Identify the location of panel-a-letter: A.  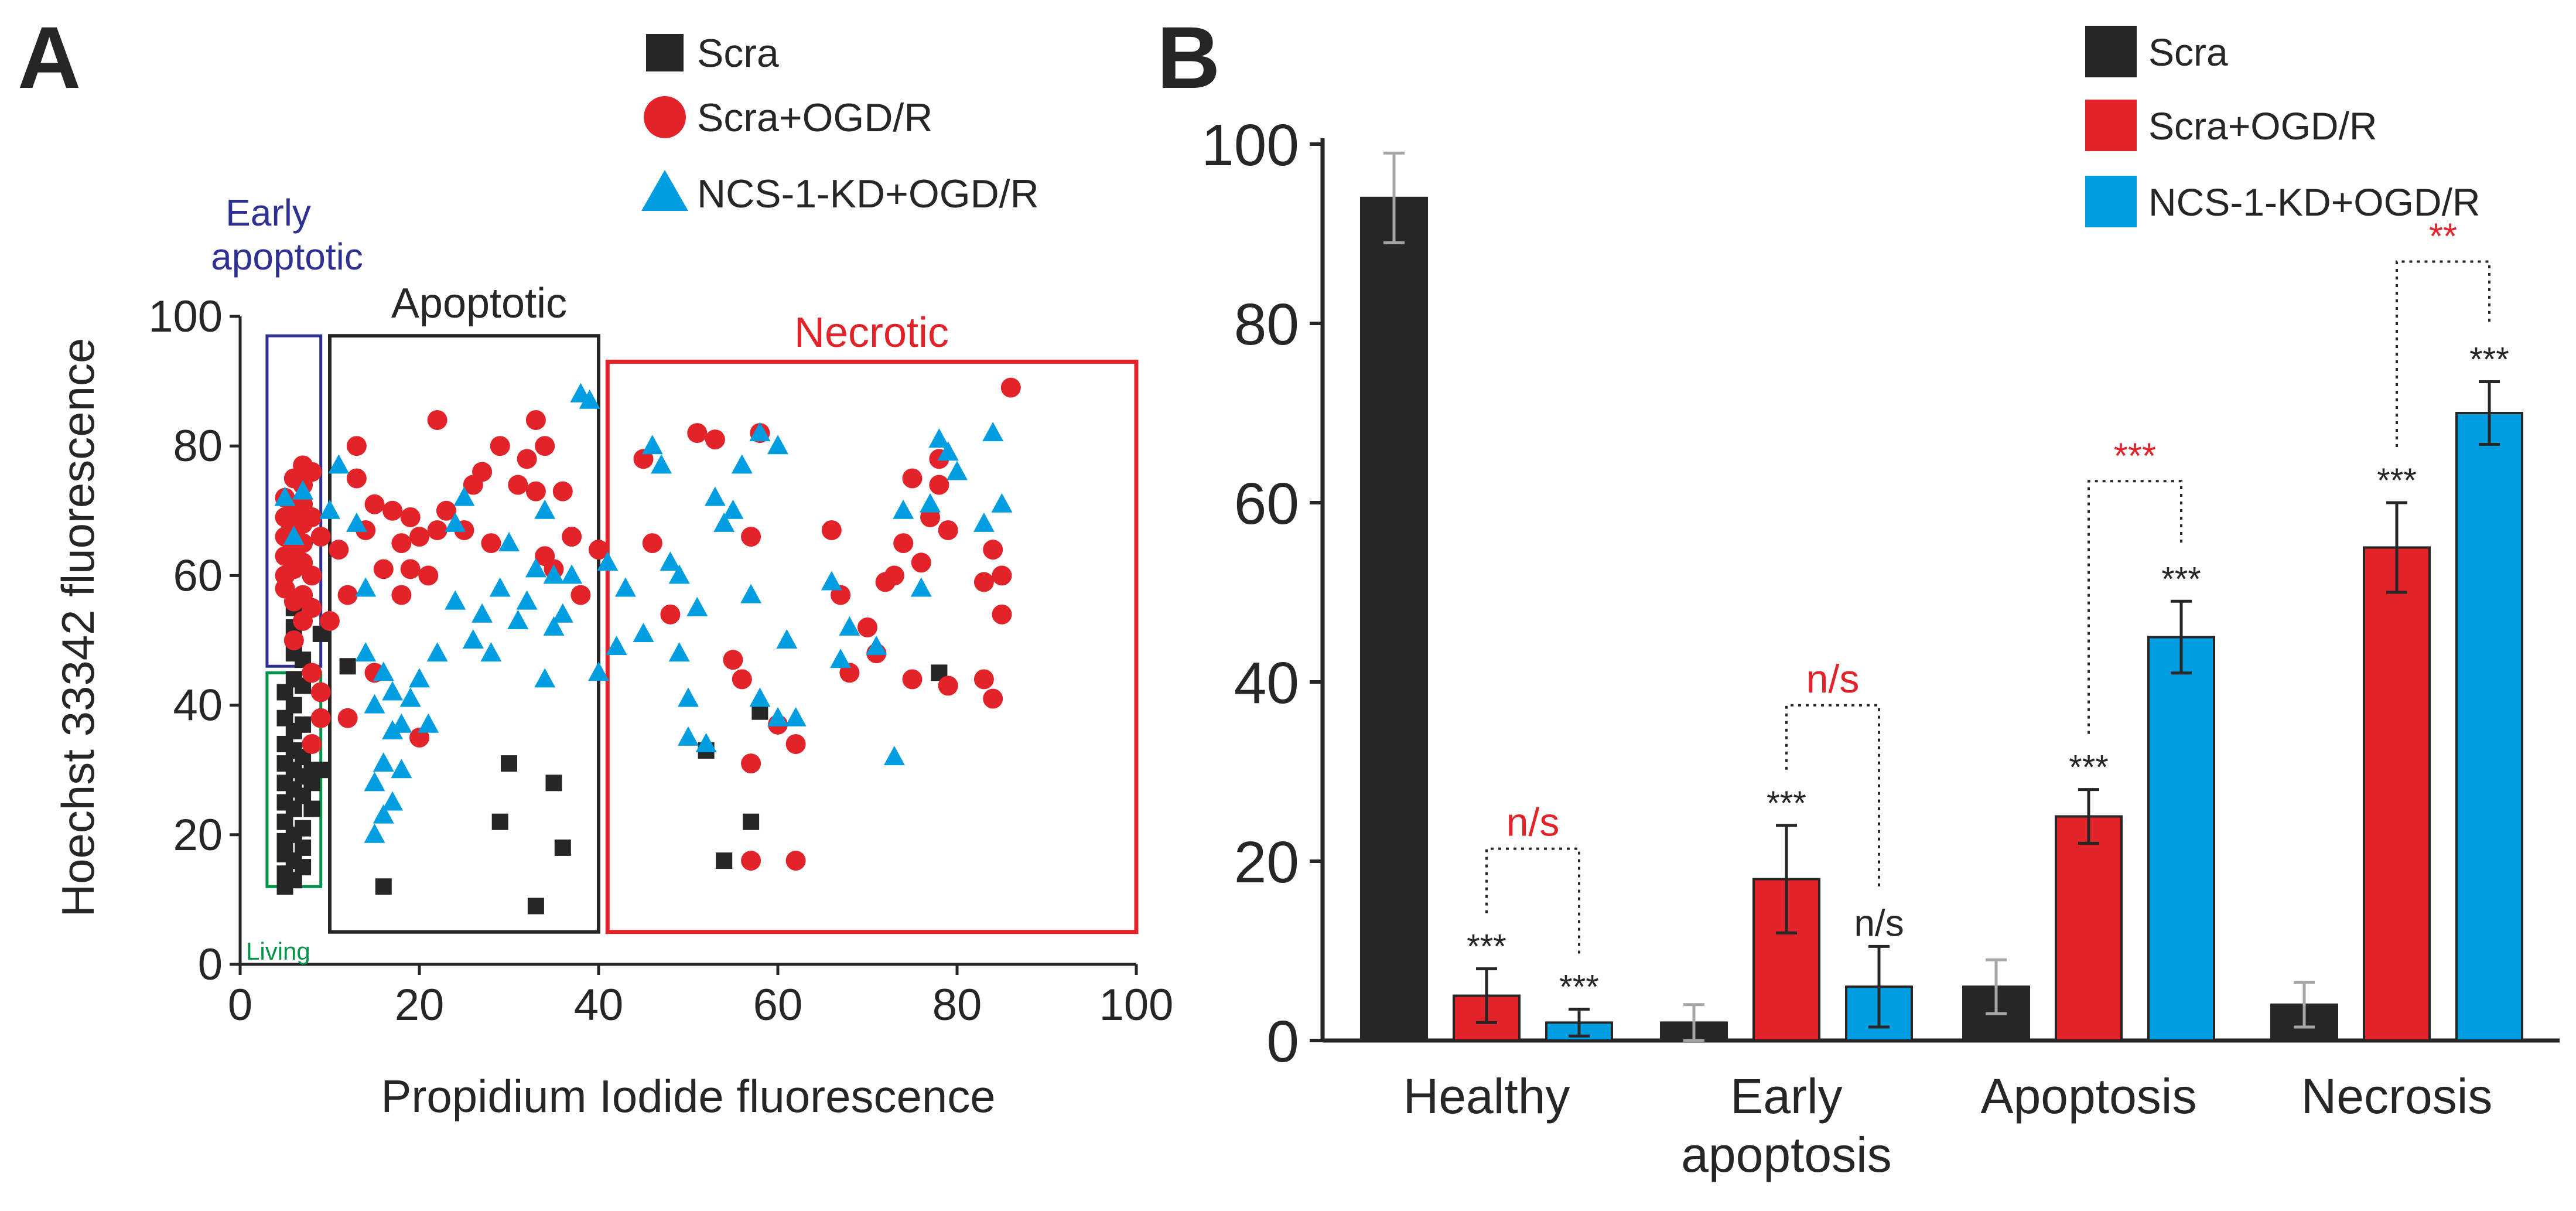
(49, 58).